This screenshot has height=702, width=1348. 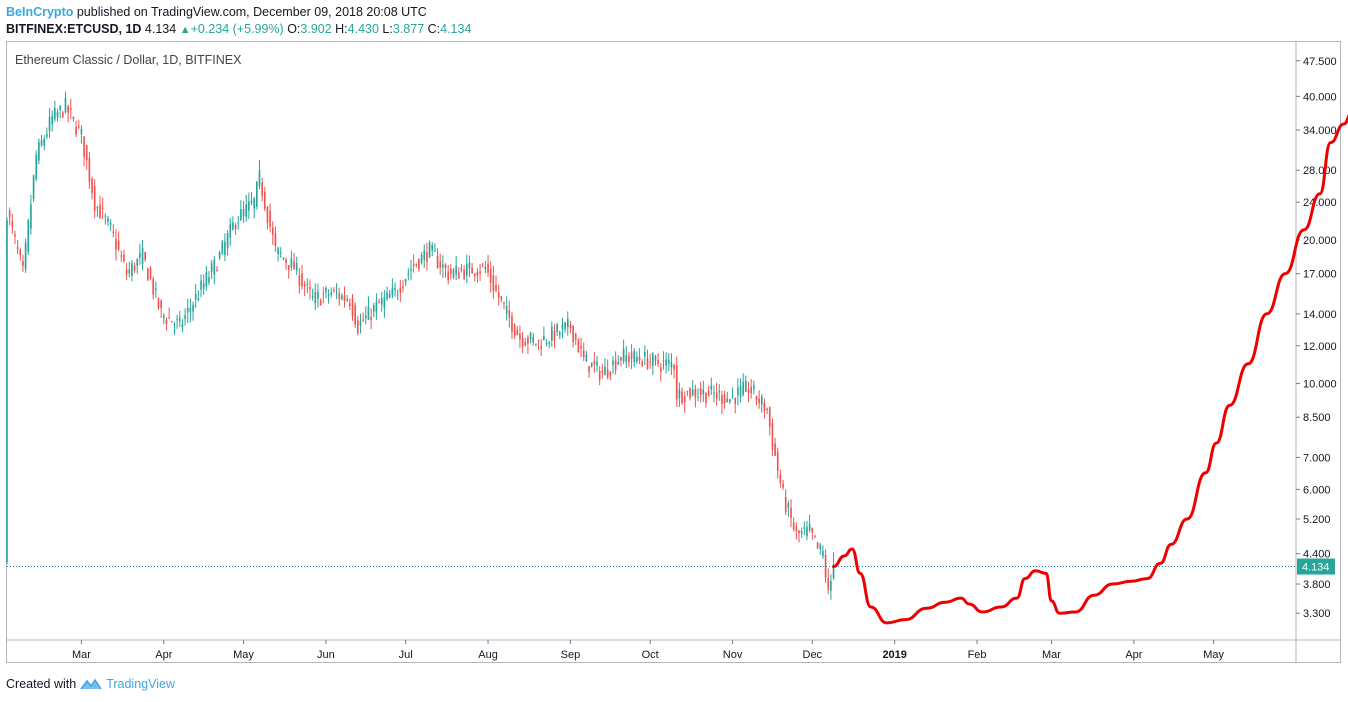 I want to click on last-price: 4.134, so click(x=160, y=29).